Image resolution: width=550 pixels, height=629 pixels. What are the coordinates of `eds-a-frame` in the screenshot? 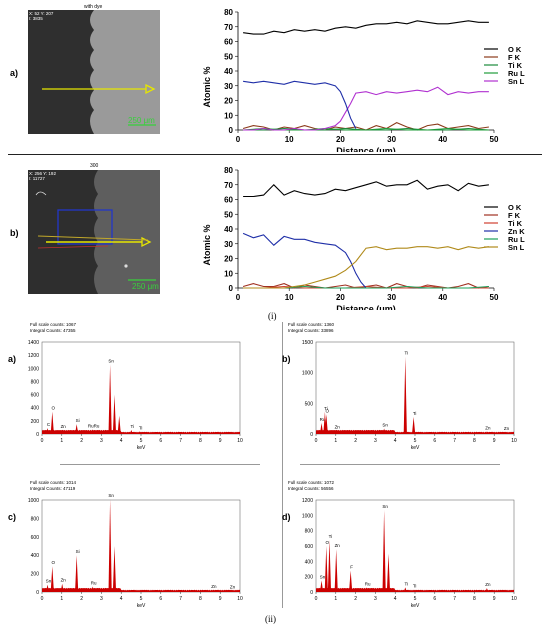 It's located at (141, 388).